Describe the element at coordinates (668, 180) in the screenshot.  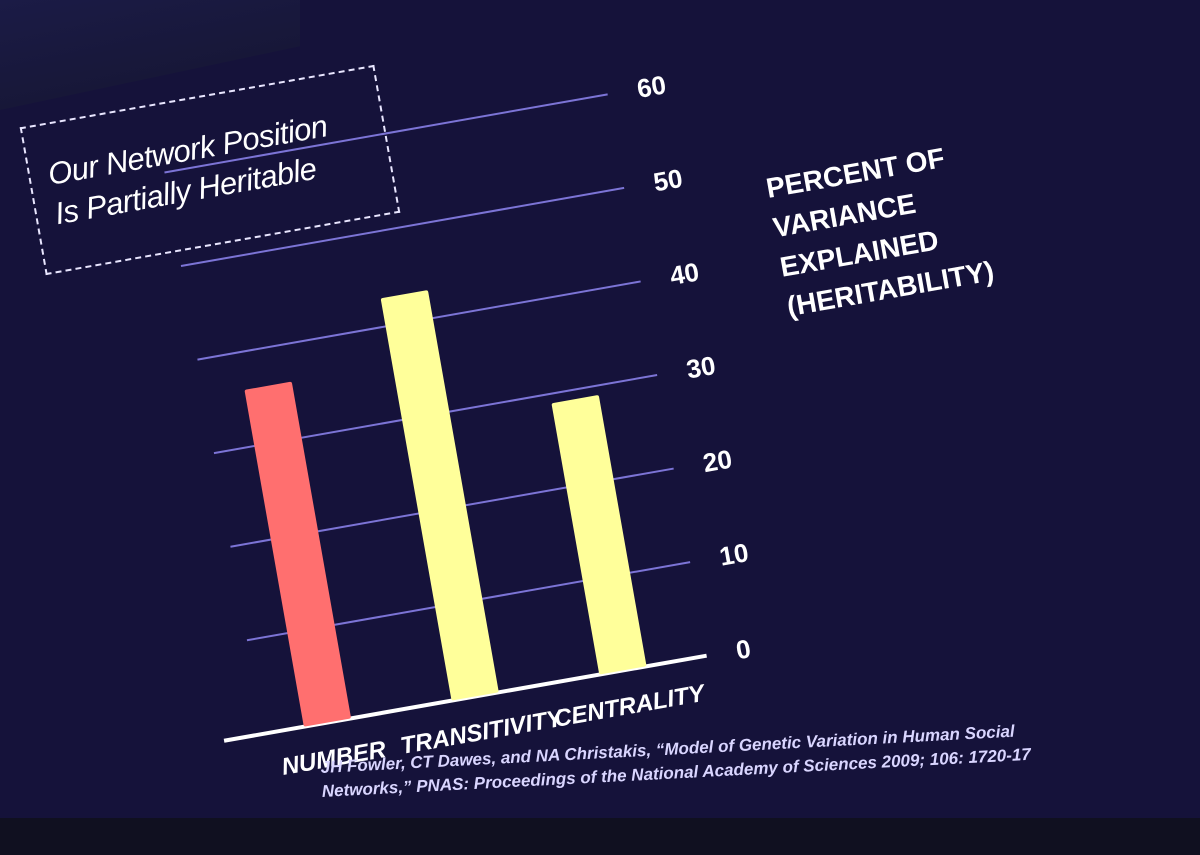
I see `y-tick-label-50: 50` at that location.